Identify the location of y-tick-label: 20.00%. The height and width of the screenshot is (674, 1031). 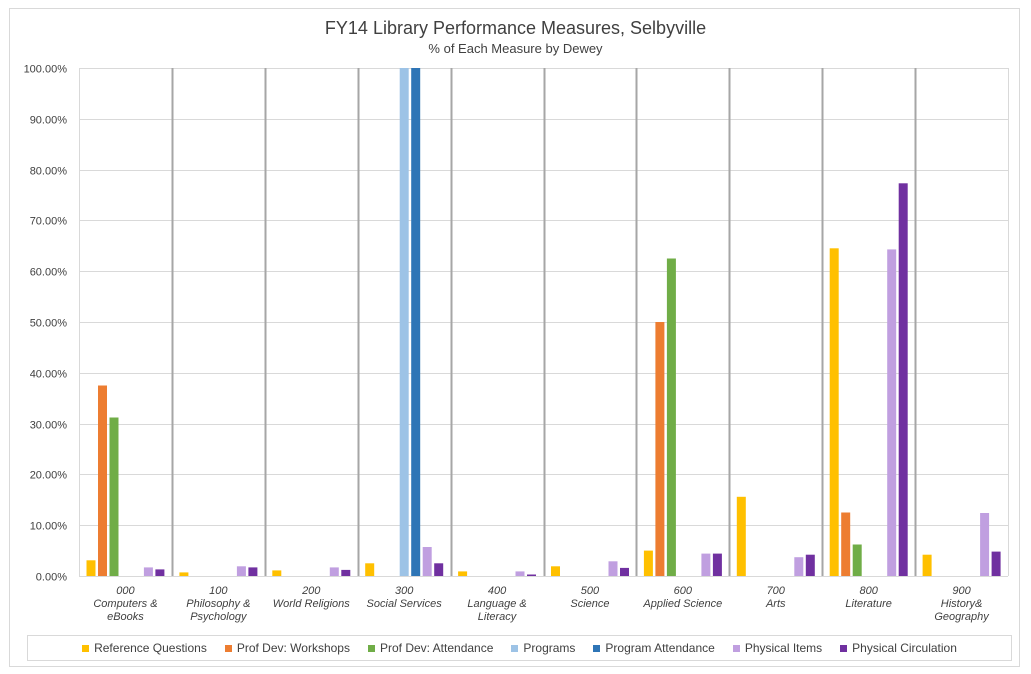
(49, 476).